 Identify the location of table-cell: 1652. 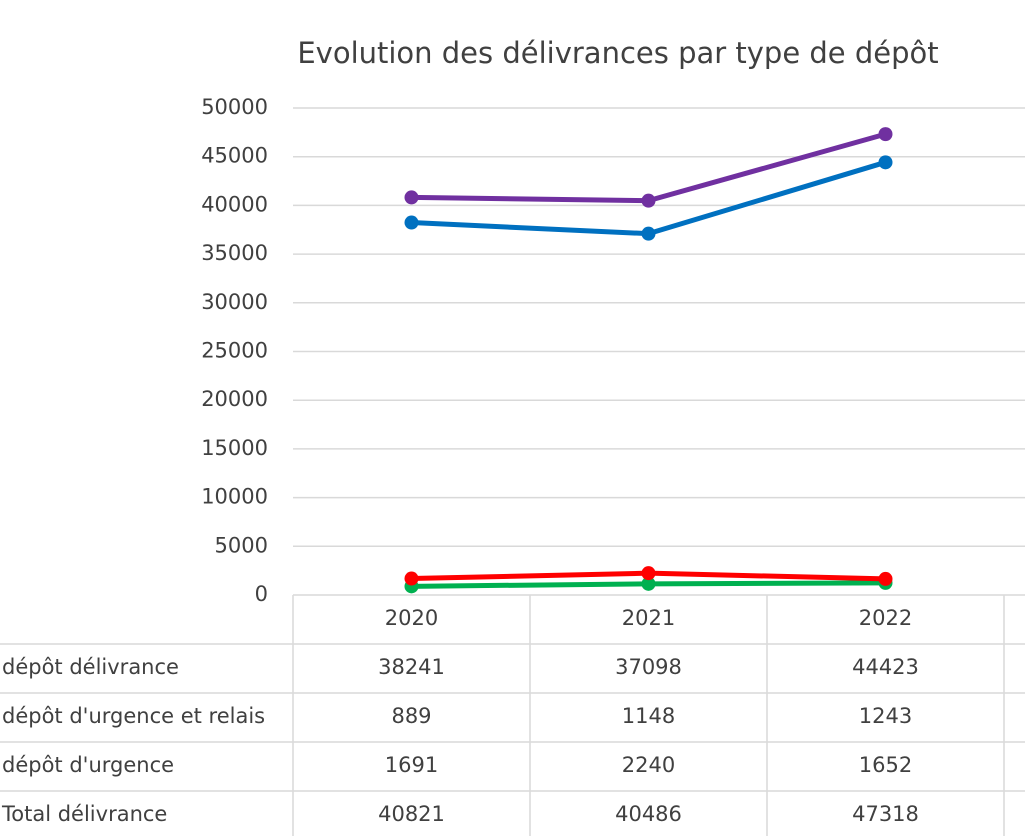
(885, 765).